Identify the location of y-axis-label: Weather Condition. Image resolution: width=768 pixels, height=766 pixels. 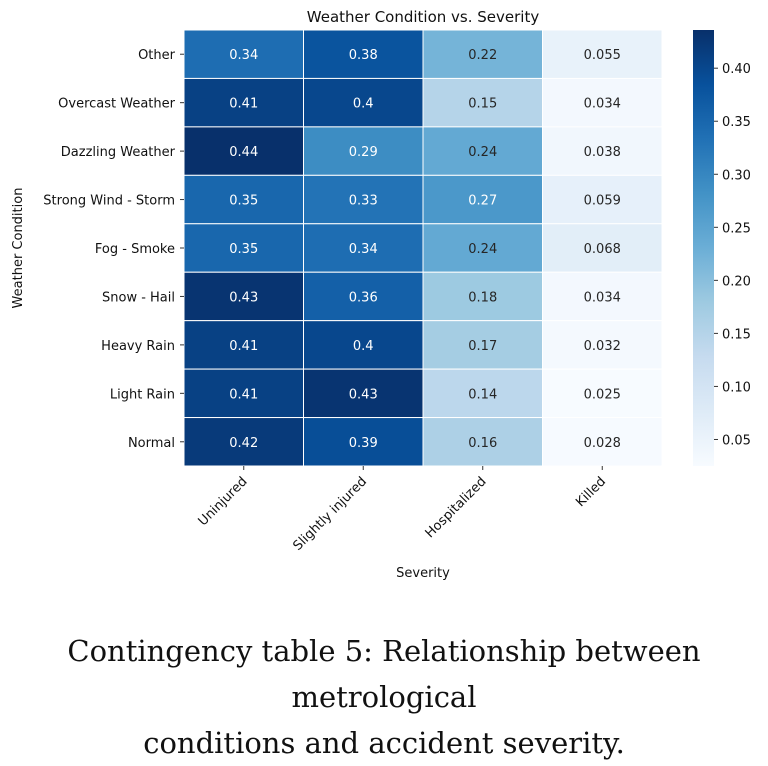
(18, 248).